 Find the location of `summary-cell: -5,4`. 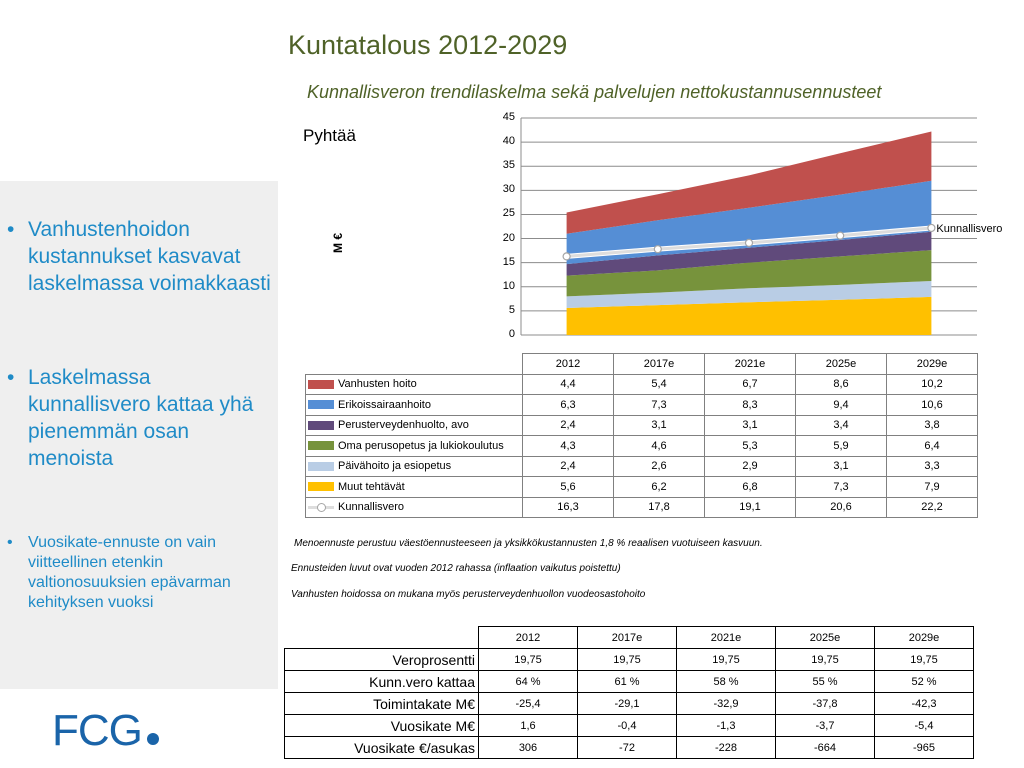

summary-cell: -5,4 is located at coordinates (924, 725).